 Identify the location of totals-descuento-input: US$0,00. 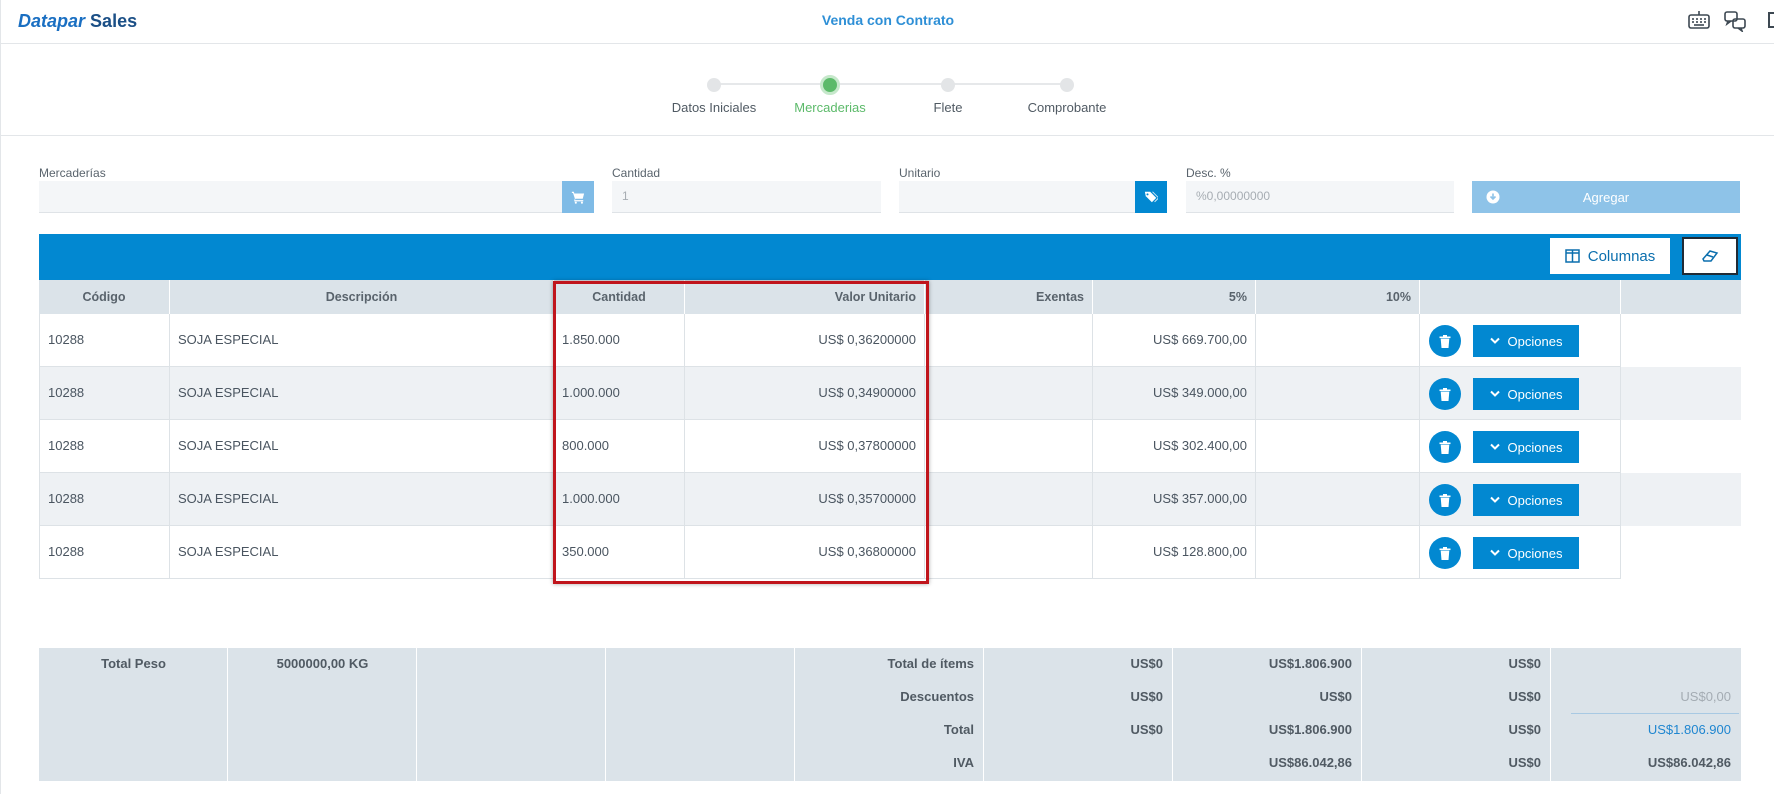
(1705, 696).